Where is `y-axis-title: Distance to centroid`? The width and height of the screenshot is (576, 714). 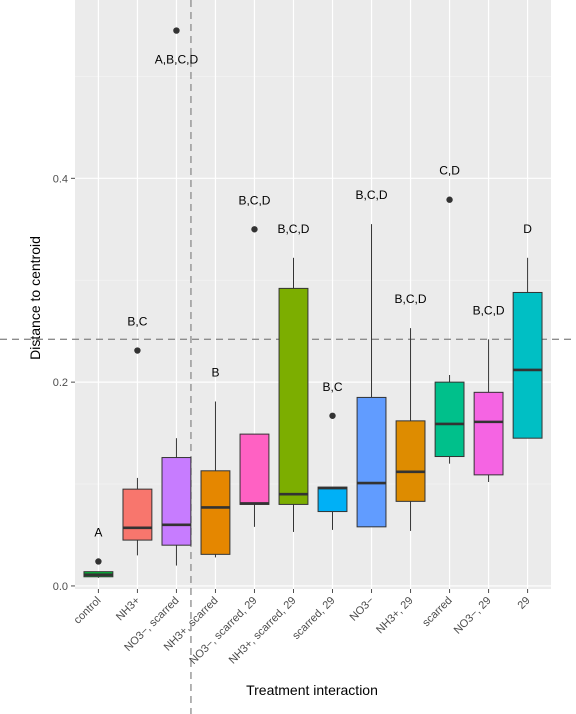
y-axis-title: Distance to centroid is located at coordinates (35, 298).